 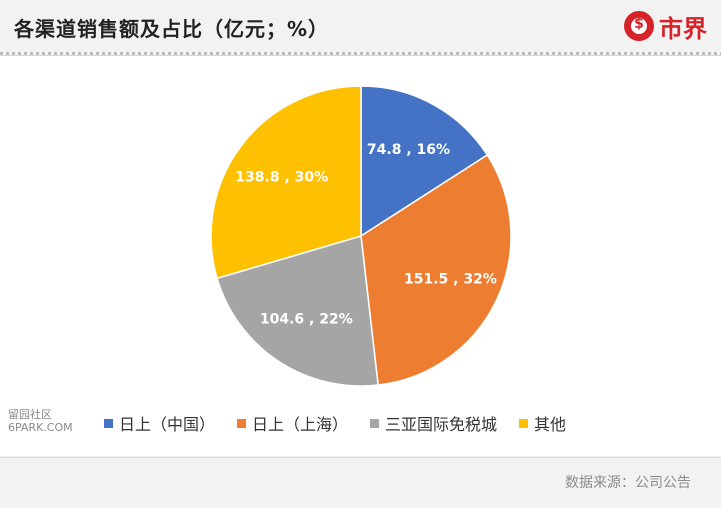 I want to click on legend-label: 日上（上海）, so click(x=300, y=424).